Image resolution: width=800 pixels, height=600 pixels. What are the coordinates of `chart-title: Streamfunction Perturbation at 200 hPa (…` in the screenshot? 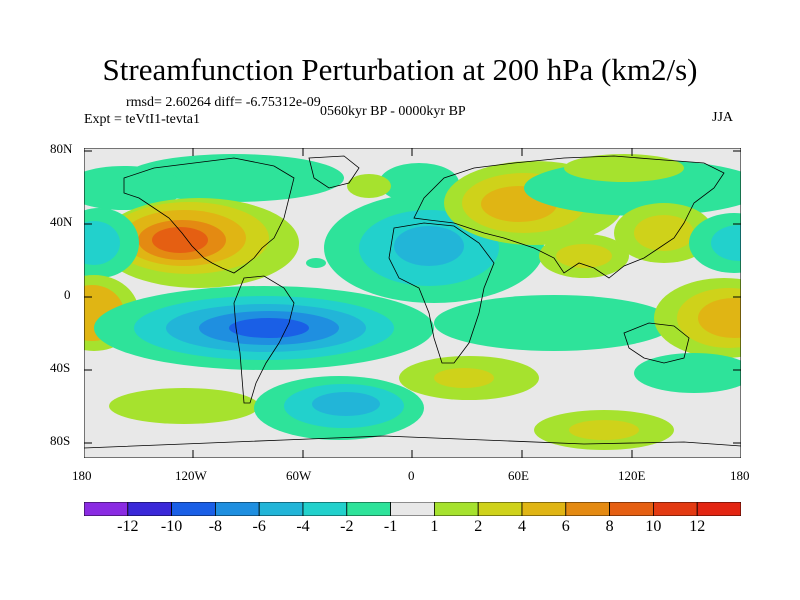 It's located at (400, 69).